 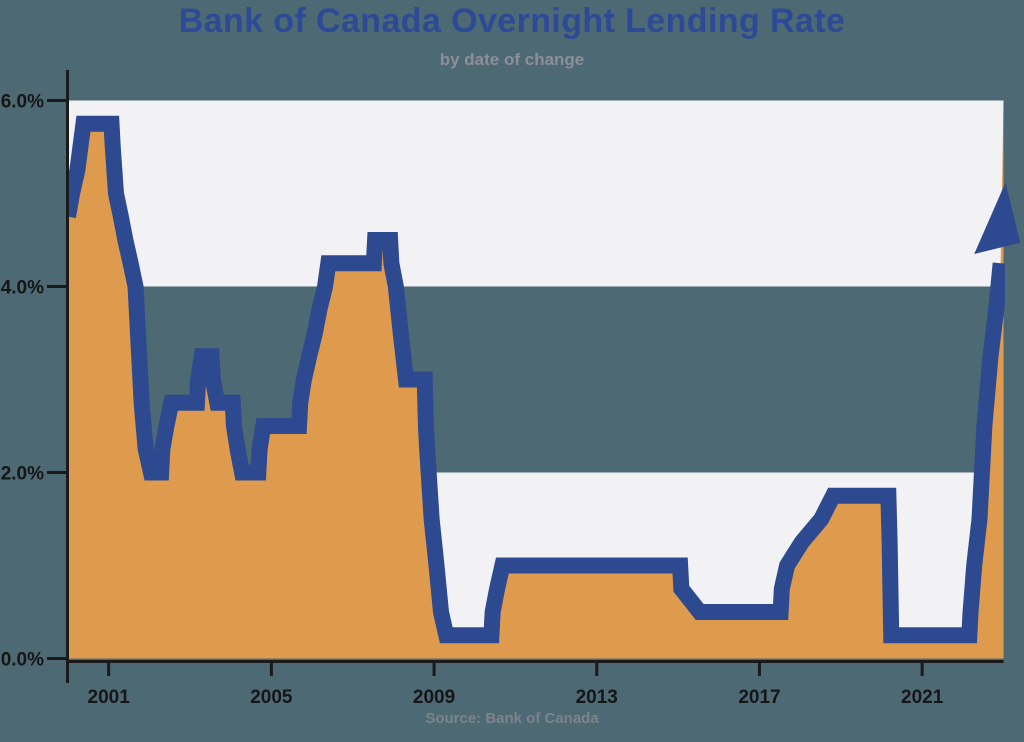 I want to click on x-tick-label: 2001, so click(x=109, y=697).